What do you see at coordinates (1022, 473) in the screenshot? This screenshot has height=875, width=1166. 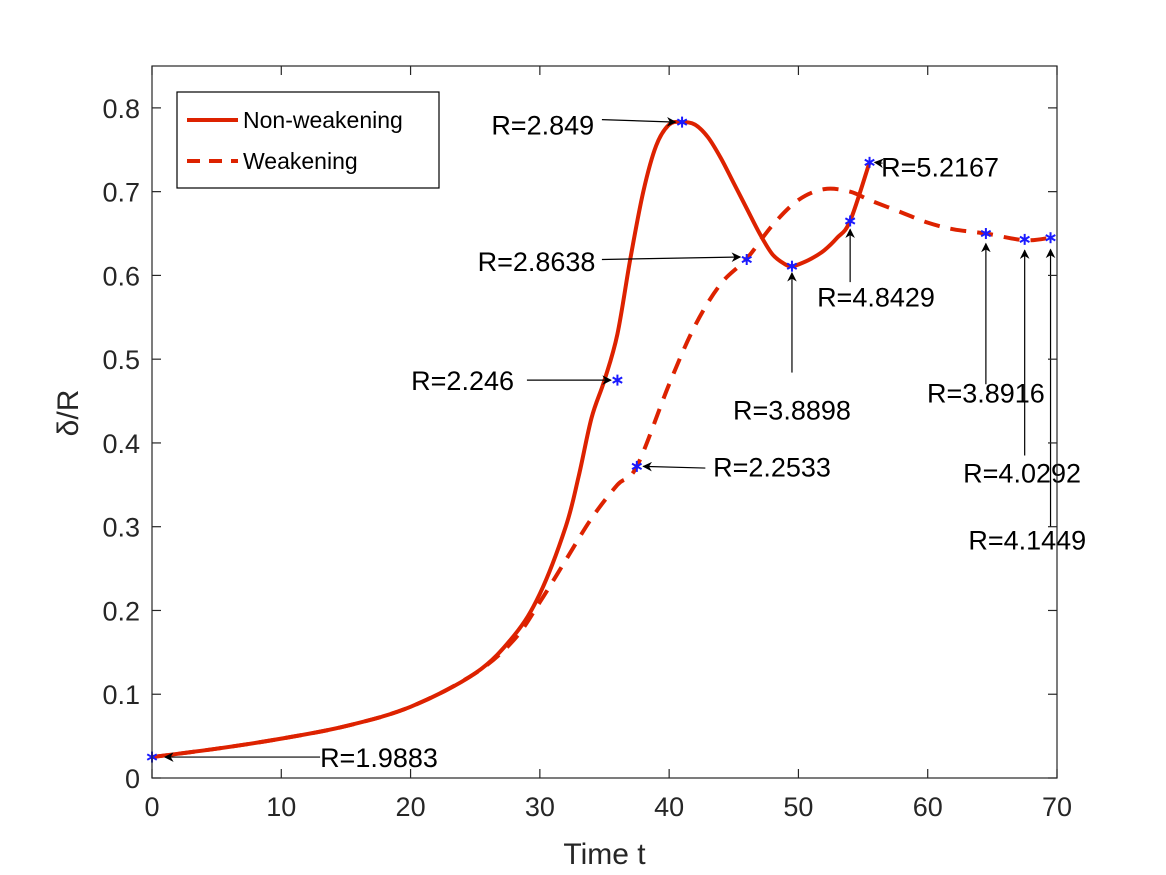 I see `annotation-label: R=4.0292` at bounding box center [1022, 473].